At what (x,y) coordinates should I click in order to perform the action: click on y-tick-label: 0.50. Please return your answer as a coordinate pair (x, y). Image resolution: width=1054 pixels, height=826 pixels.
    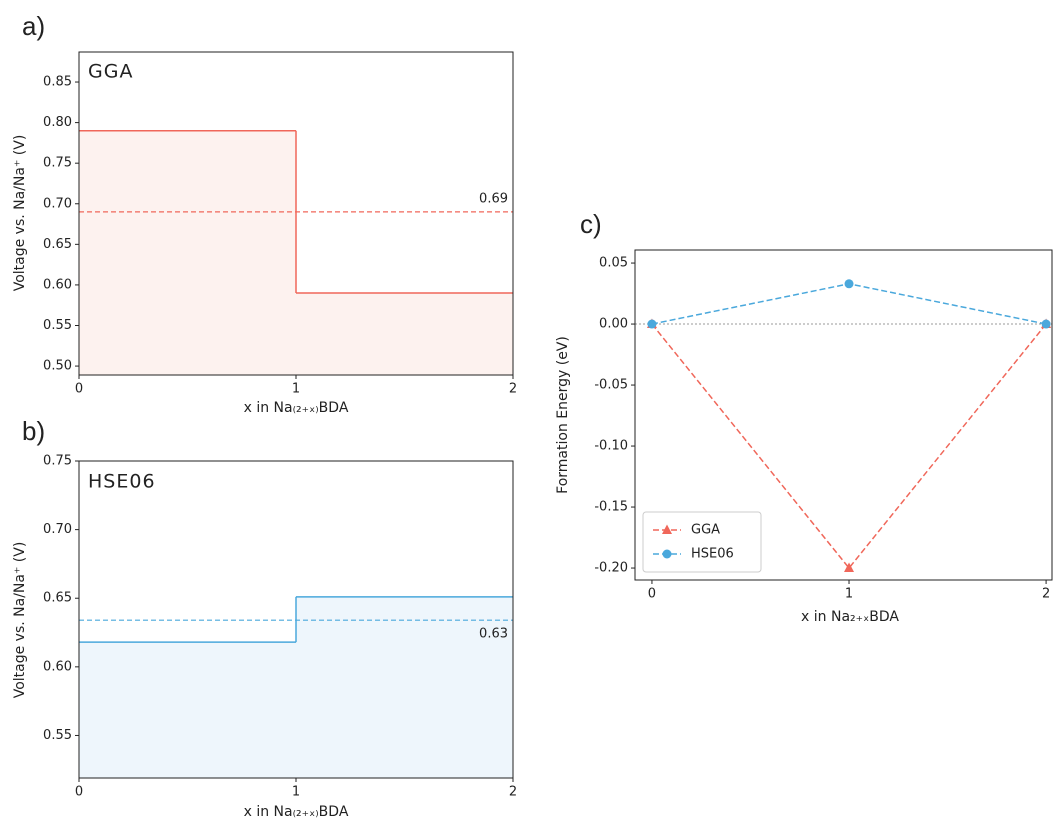
    Looking at the image, I should click on (57, 366).